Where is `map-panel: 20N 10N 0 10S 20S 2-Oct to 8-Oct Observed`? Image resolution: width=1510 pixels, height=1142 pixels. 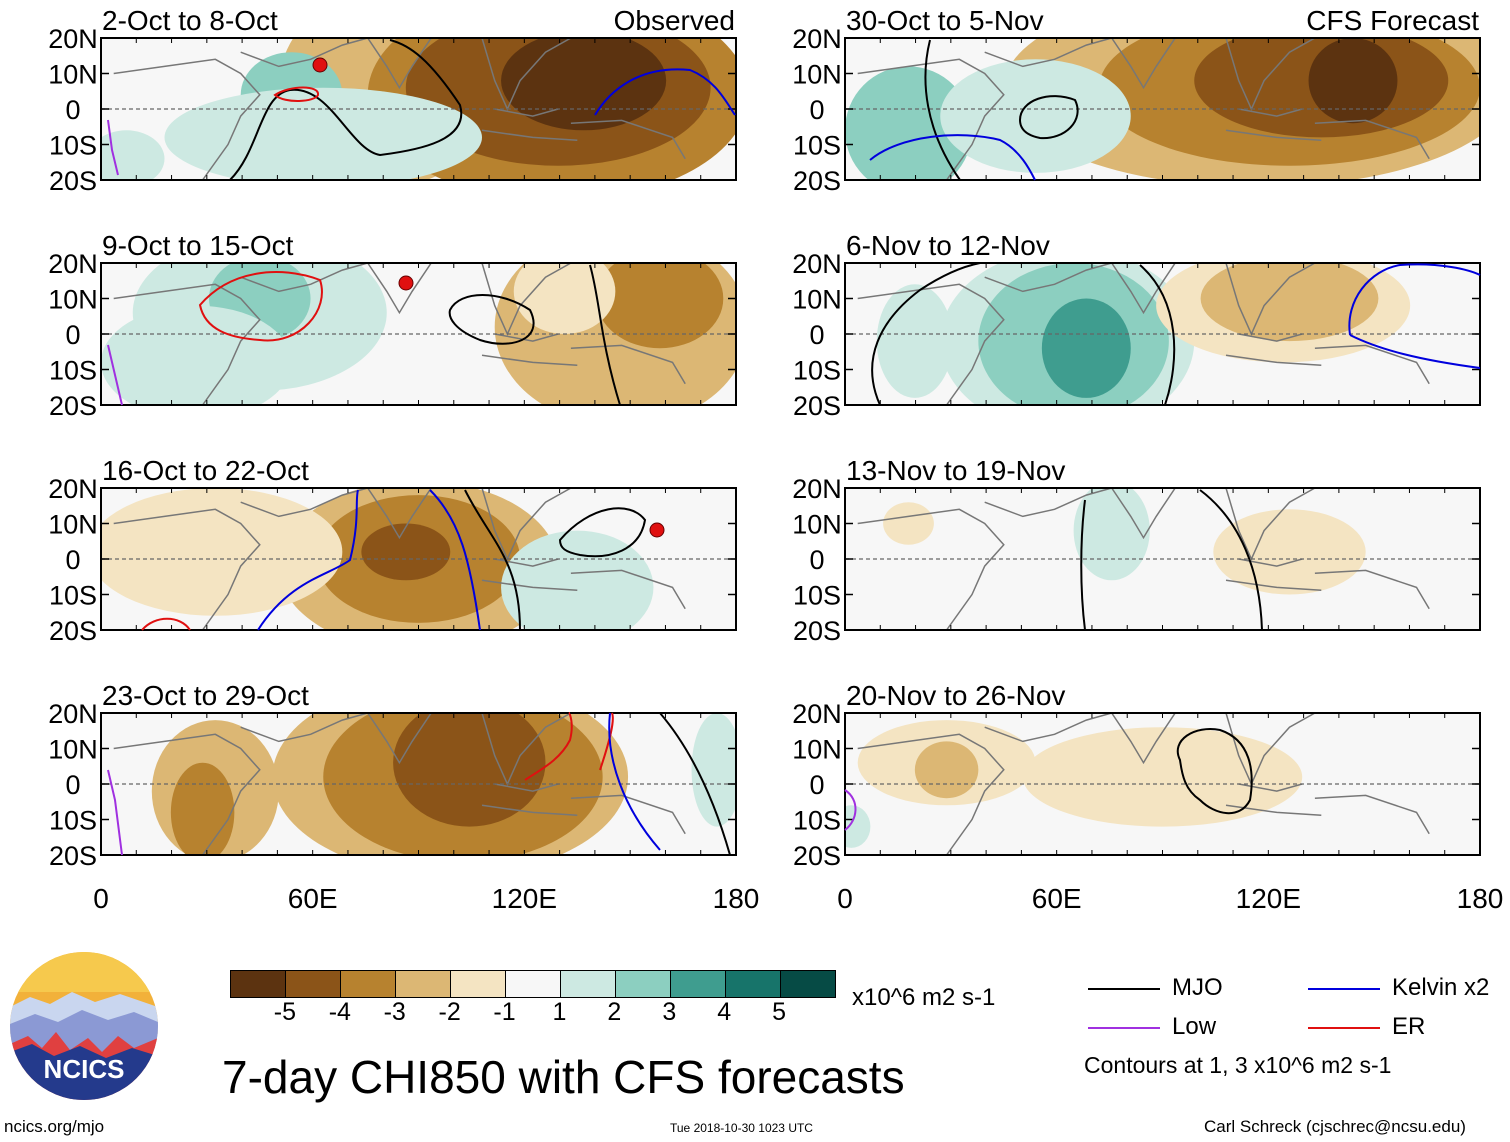
map-panel: 20N 10N 0 10S 20S 2-Oct to 8-Oct Observed is located at coordinates (392, 100).